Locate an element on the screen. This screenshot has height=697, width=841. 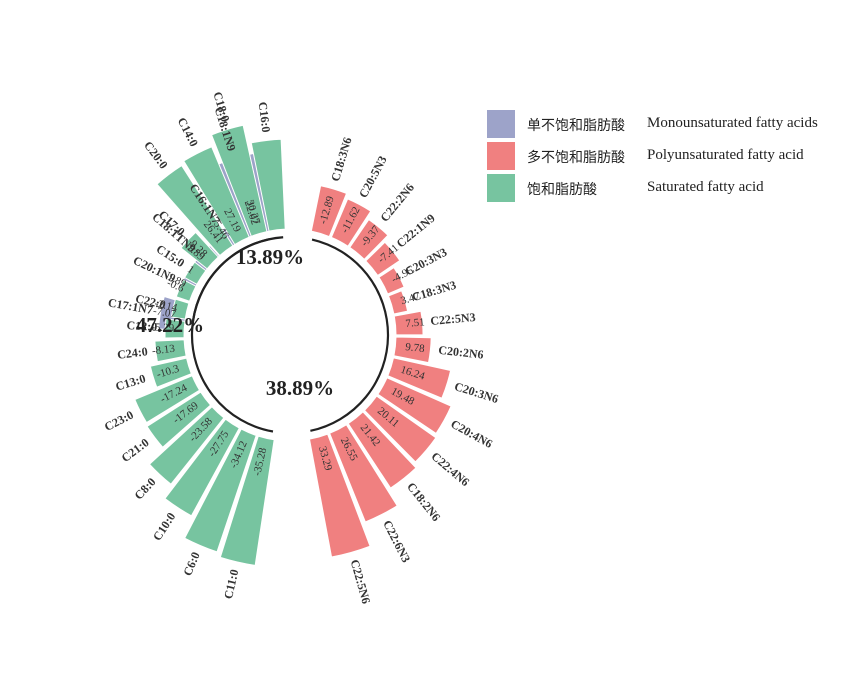
category-label-poly-4: C20:3N3 is located at coordinates (426, 262).